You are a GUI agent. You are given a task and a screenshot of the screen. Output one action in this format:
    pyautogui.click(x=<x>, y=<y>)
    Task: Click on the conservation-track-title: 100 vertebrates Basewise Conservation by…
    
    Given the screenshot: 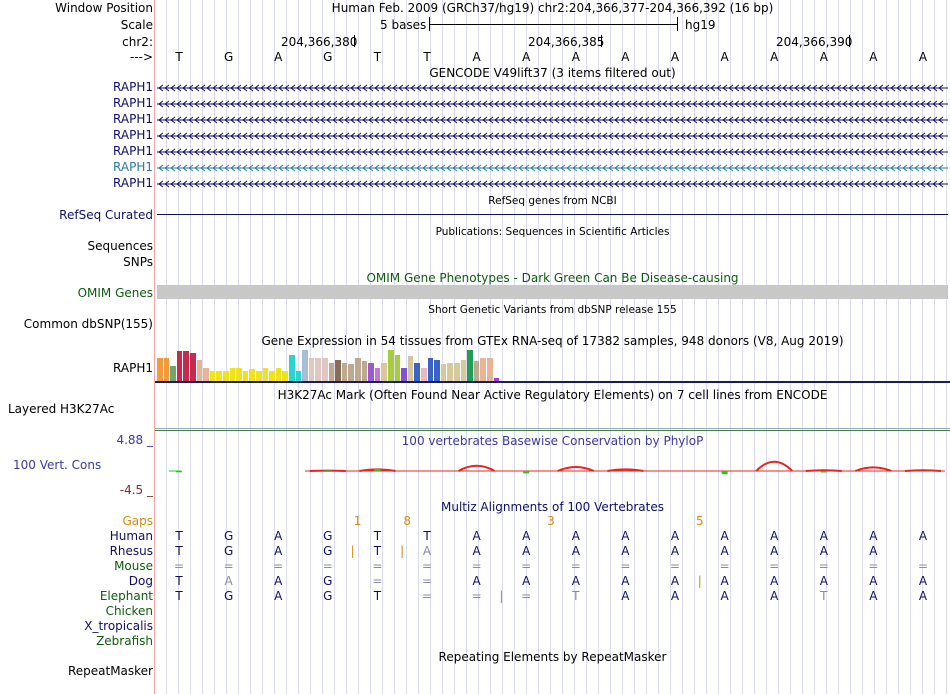 What is the action you would take?
    pyautogui.click(x=552, y=441)
    